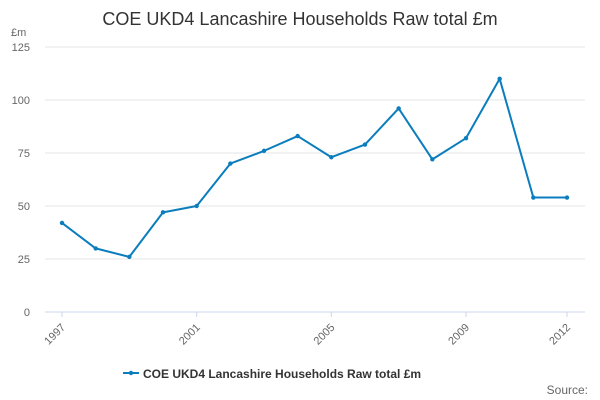 This screenshot has height=400, width=600. I want to click on x-axis-ticks: 1997 2001 2005 2009 2012, so click(307, 329).